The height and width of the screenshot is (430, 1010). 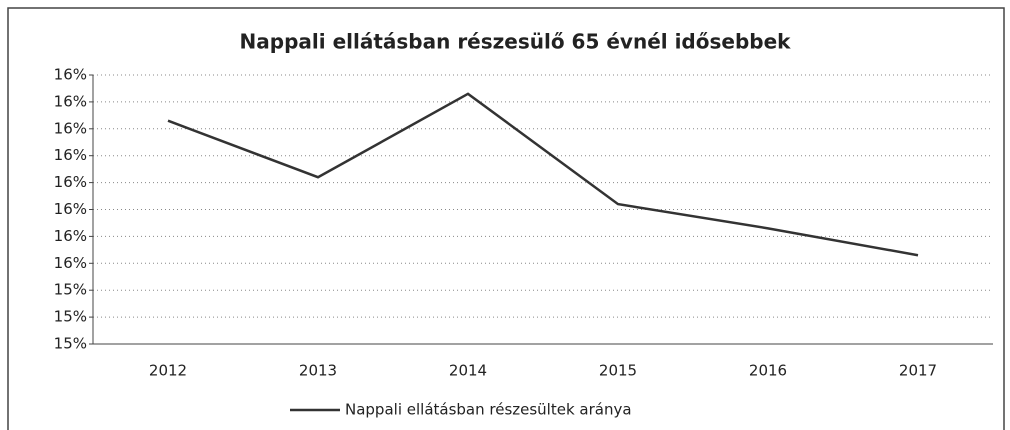 What do you see at coordinates (468, 371) in the screenshot?
I see `x-tick-label: 2014` at bounding box center [468, 371].